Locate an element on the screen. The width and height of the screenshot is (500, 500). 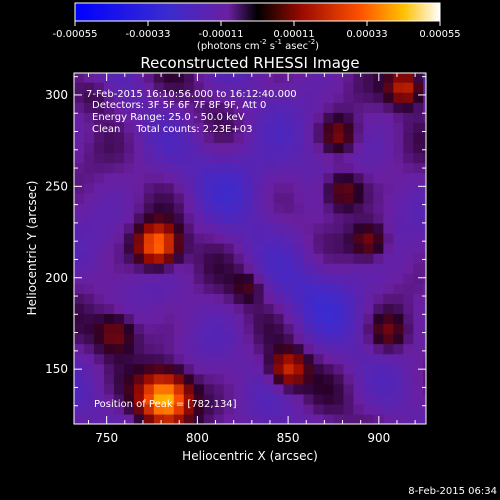
y-tick-label: 200 is located at coordinates (56, 278).